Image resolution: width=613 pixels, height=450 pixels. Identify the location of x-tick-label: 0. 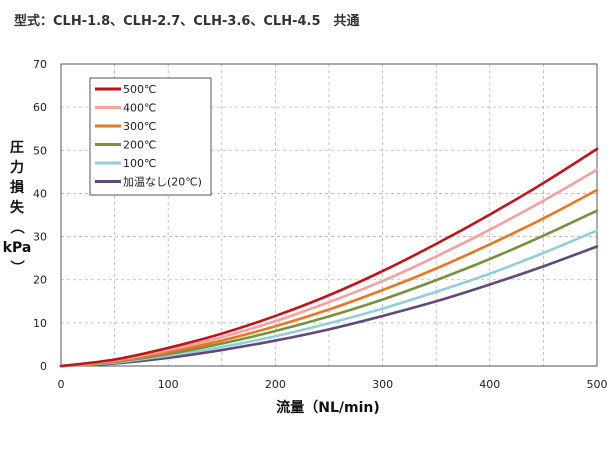
(61, 384).